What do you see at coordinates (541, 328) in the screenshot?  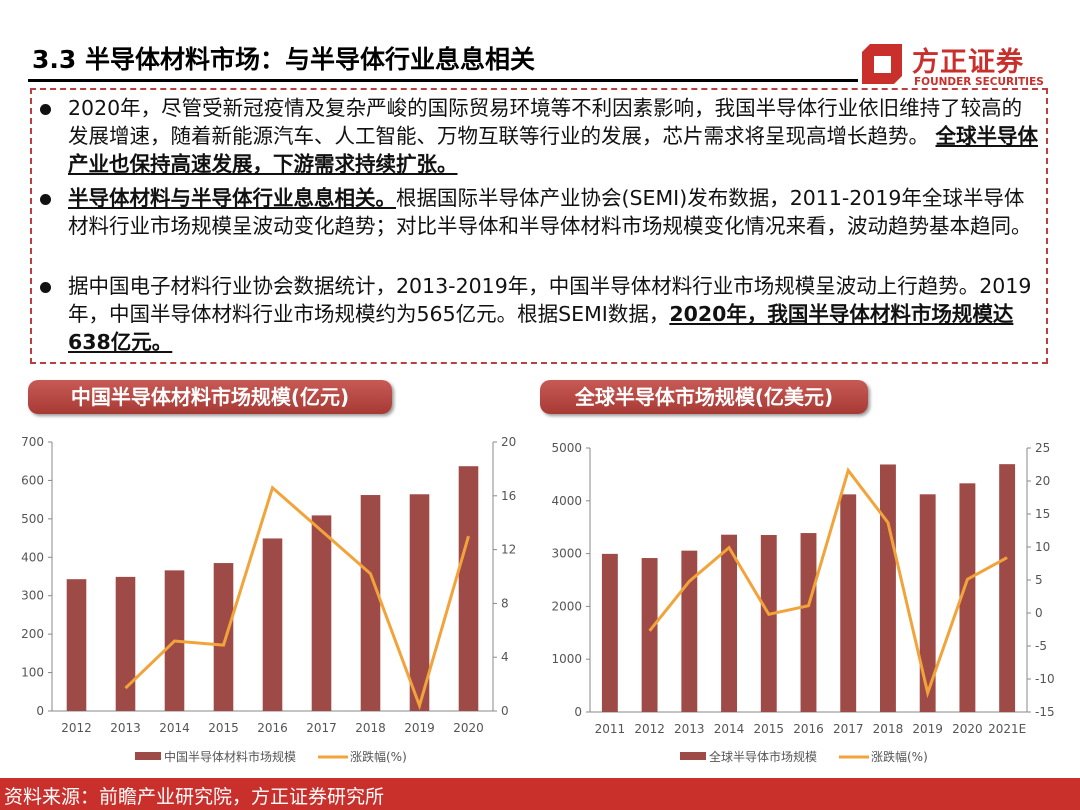 I see `emphasis-text: 2020年，我国半导体材料市场规模达638亿元。` at bounding box center [541, 328].